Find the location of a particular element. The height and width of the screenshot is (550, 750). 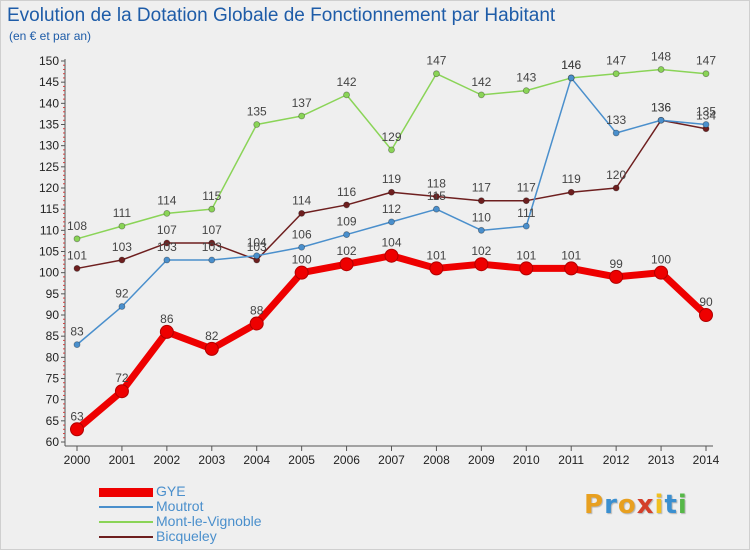

data-label: 111 is located at coordinates (122, 213).